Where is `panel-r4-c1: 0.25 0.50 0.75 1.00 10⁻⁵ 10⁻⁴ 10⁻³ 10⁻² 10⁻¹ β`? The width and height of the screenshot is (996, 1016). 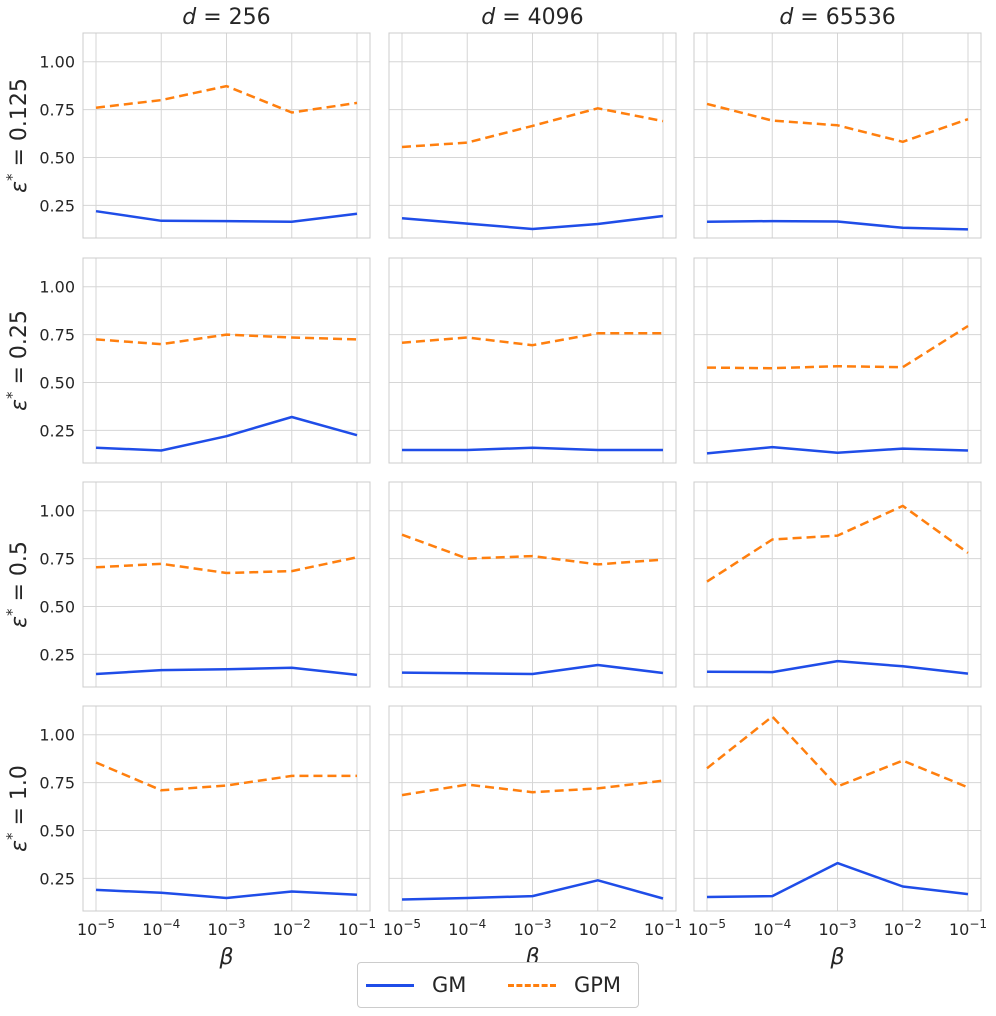
panel-r4-c1: 0.25 0.50 0.75 1.00 10⁻⁵ 10⁻⁴ 10⁻³ 10⁻² 10⁻¹ β is located at coordinates (207, 837).